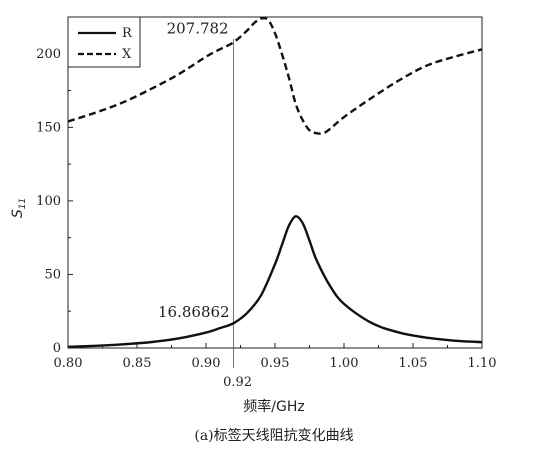  I want to click on legend-label-r: R, so click(127, 33).